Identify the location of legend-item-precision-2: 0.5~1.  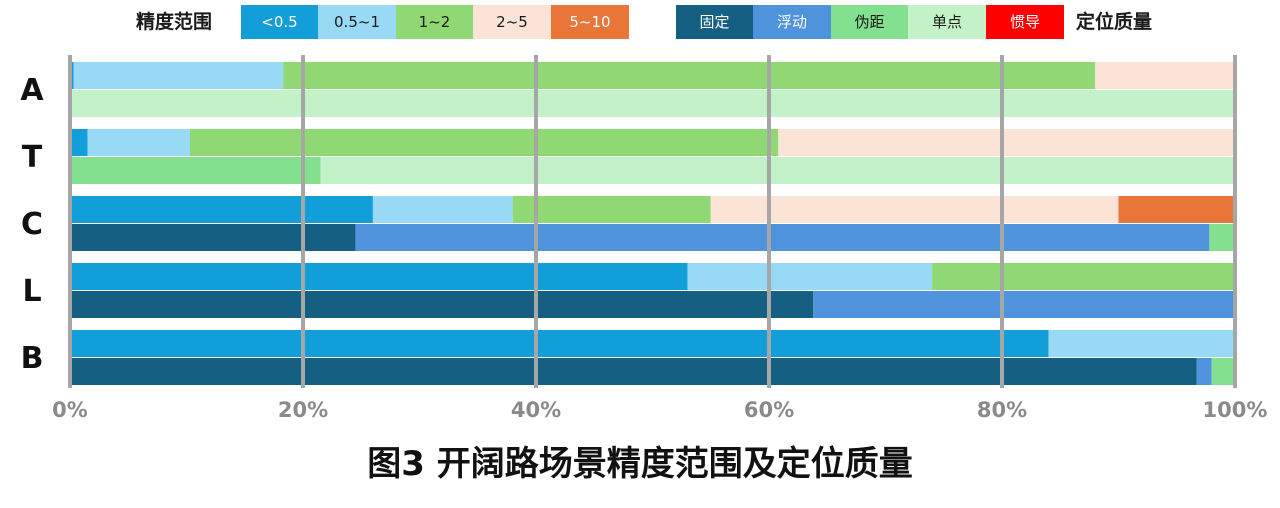
(357, 22).